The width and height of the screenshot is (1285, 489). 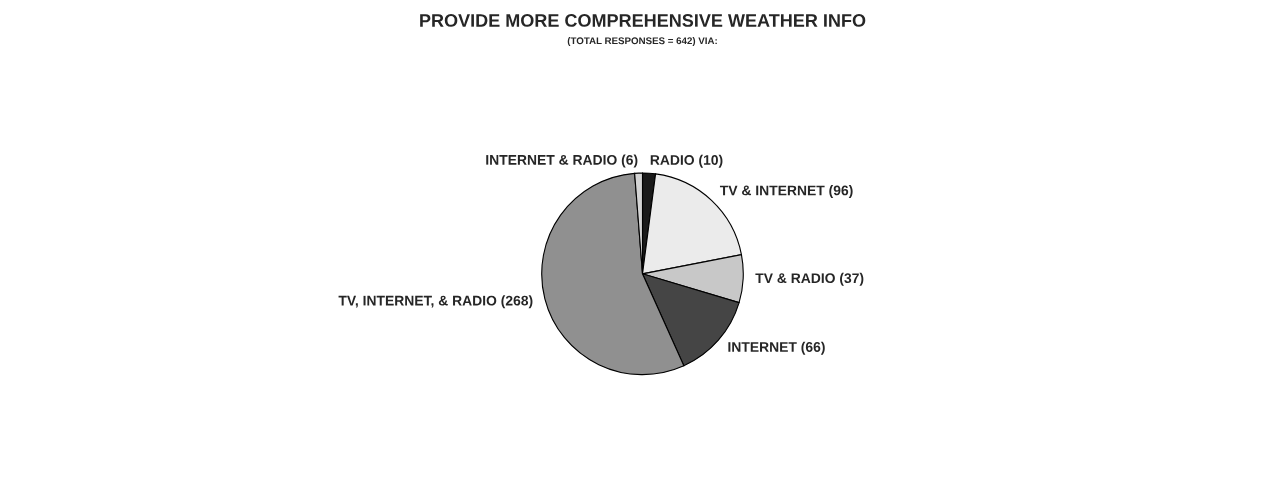 I want to click on slice-label: INTERNET & RADIO (6), so click(x=562, y=161).